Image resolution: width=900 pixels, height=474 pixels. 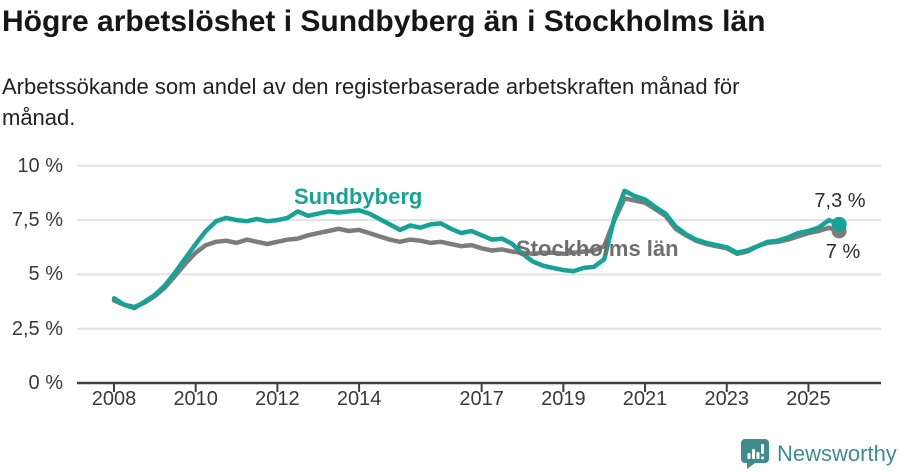 I want to click on x-axis-label: 2014, so click(x=359, y=399).